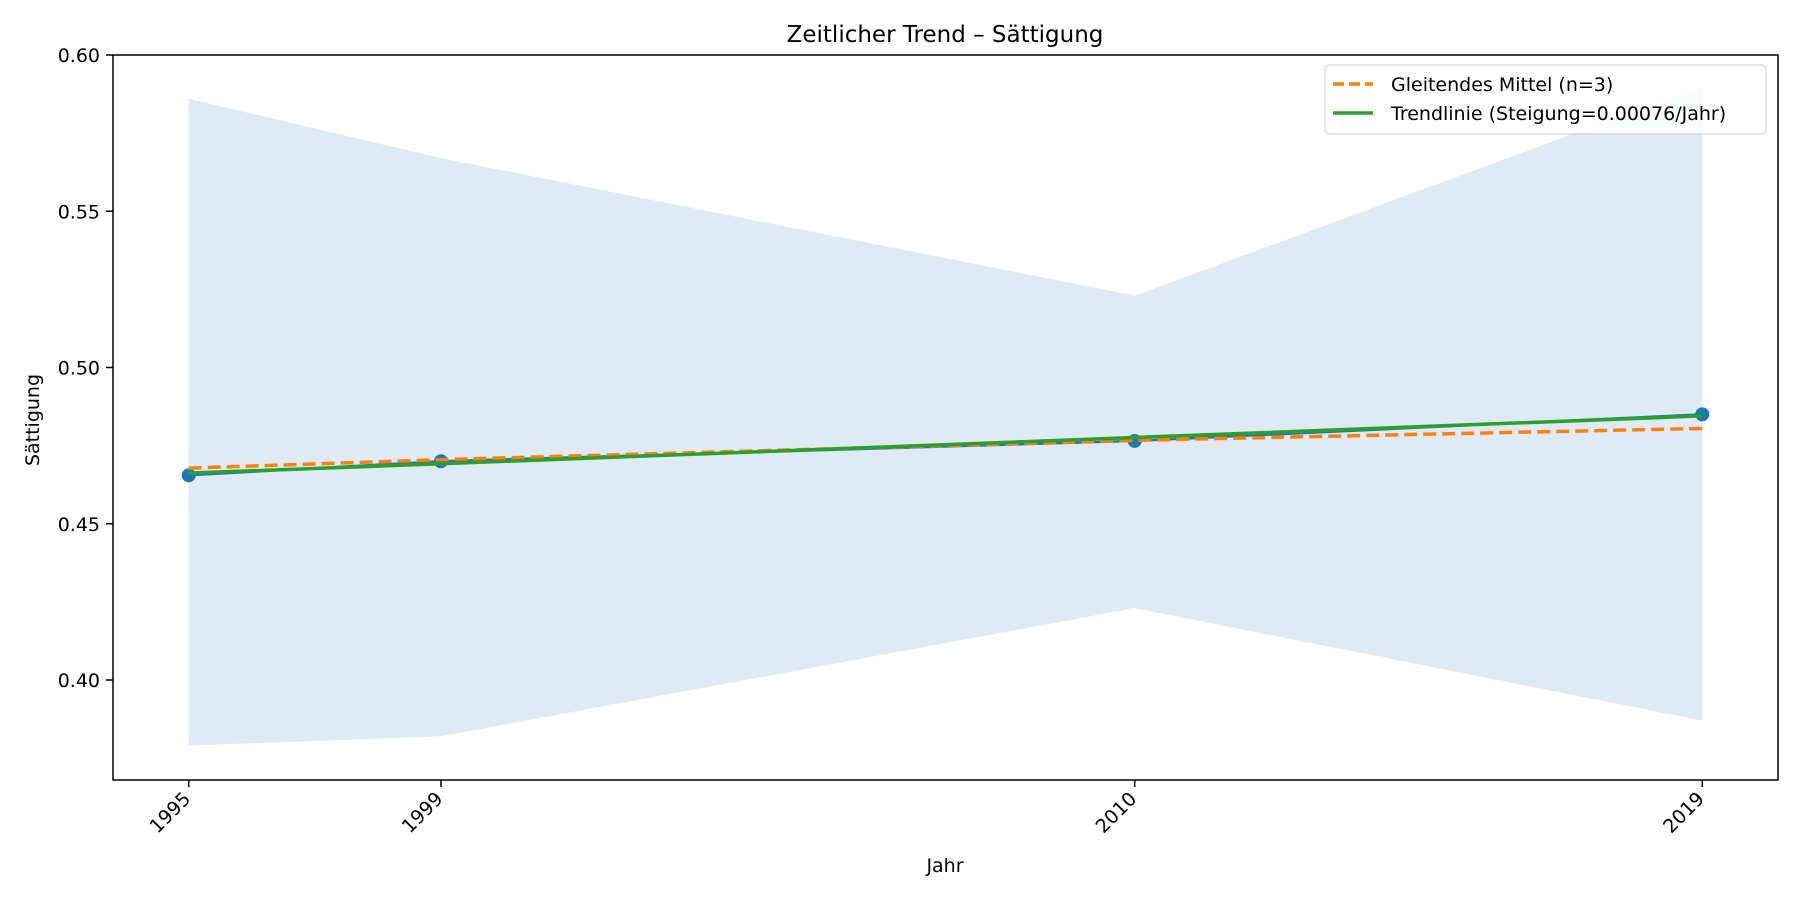 This screenshot has width=1800, height=900. What do you see at coordinates (1558, 114) in the screenshot?
I see `legend-label-trendline: Trendlinie (Steigung=0.00076/Jahr)` at bounding box center [1558, 114].